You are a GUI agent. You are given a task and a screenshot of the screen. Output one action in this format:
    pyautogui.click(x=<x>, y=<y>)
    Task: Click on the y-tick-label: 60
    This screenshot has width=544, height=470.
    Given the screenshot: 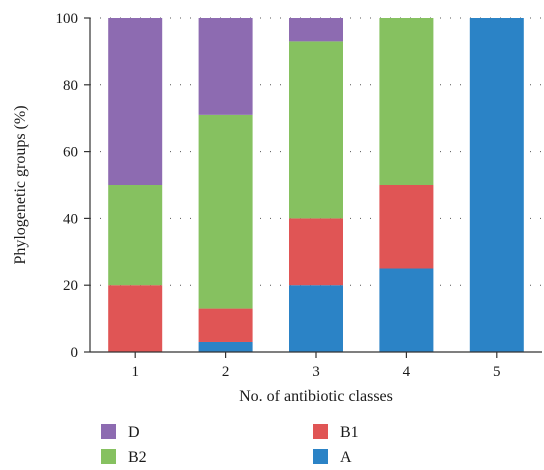 What is the action you would take?
    pyautogui.click(x=70, y=153)
    